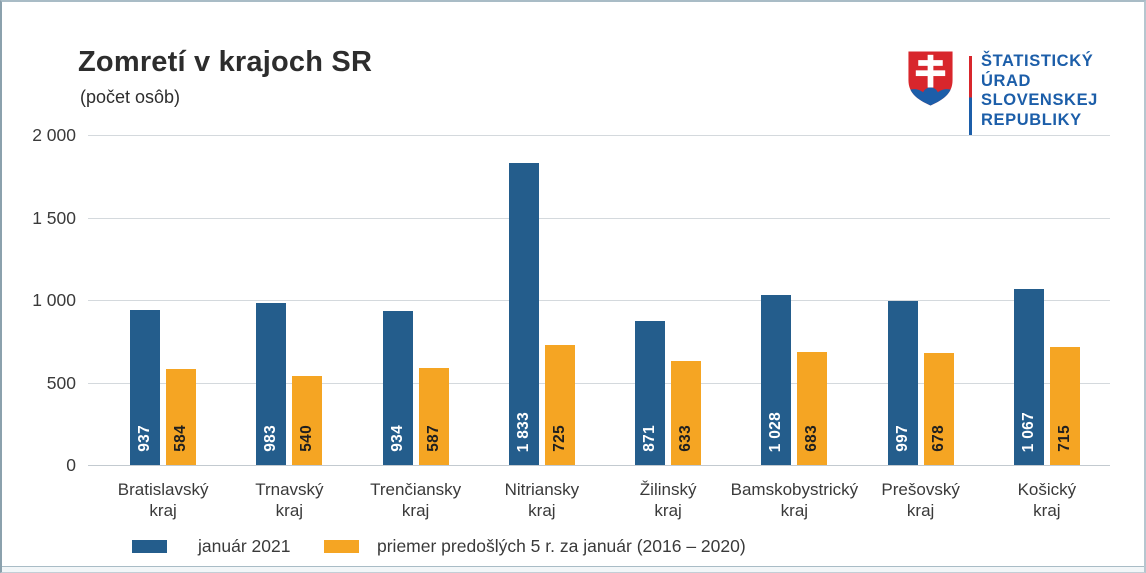 The image size is (1146, 573). I want to click on bar-group: 934 587 Trenčiansky kraj, so click(416, 327).